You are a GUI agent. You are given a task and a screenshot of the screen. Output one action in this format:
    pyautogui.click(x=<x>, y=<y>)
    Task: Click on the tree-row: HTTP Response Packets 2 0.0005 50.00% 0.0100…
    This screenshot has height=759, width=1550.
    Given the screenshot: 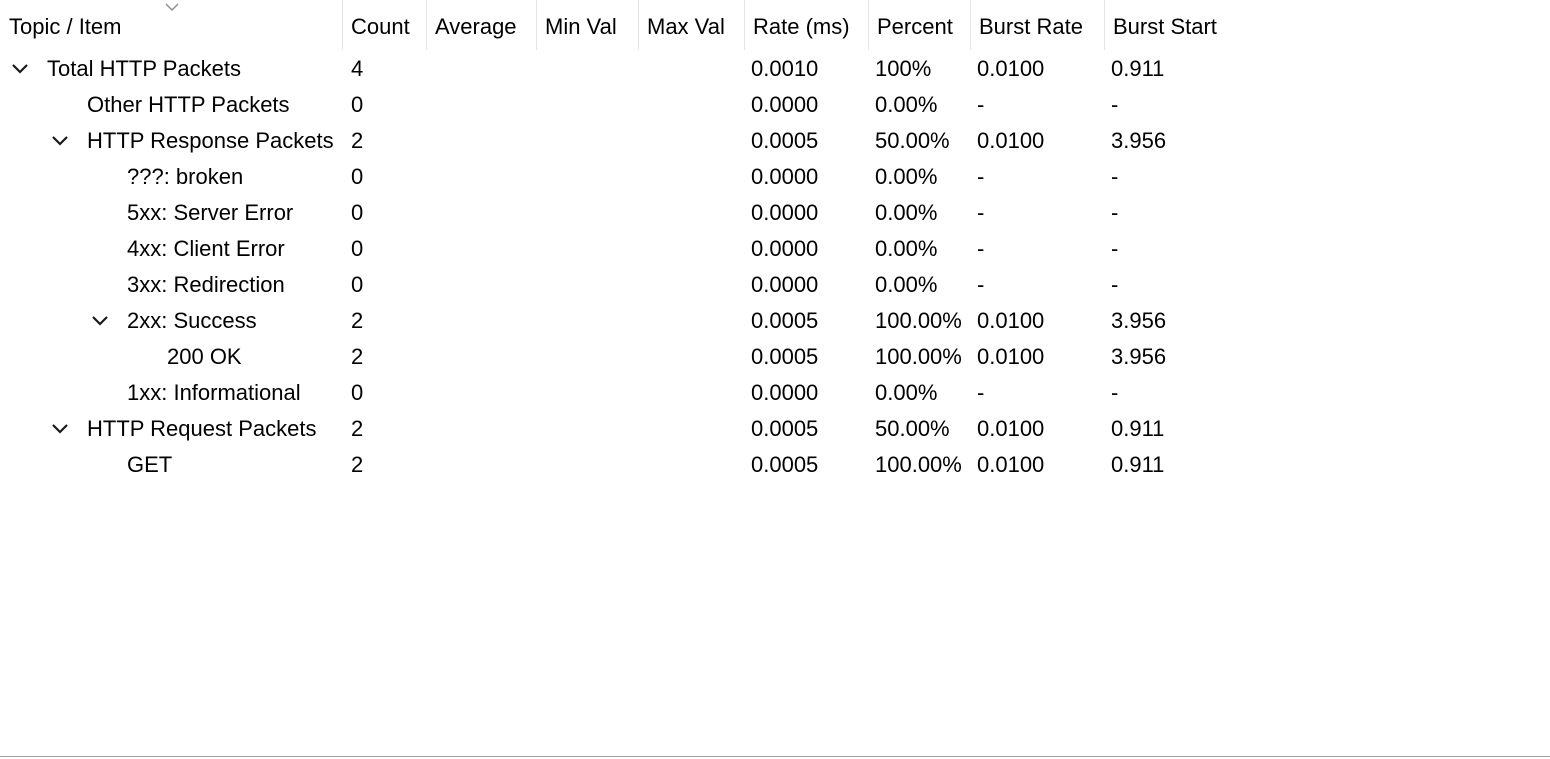 What is the action you would take?
    pyautogui.click(x=775, y=141)
    